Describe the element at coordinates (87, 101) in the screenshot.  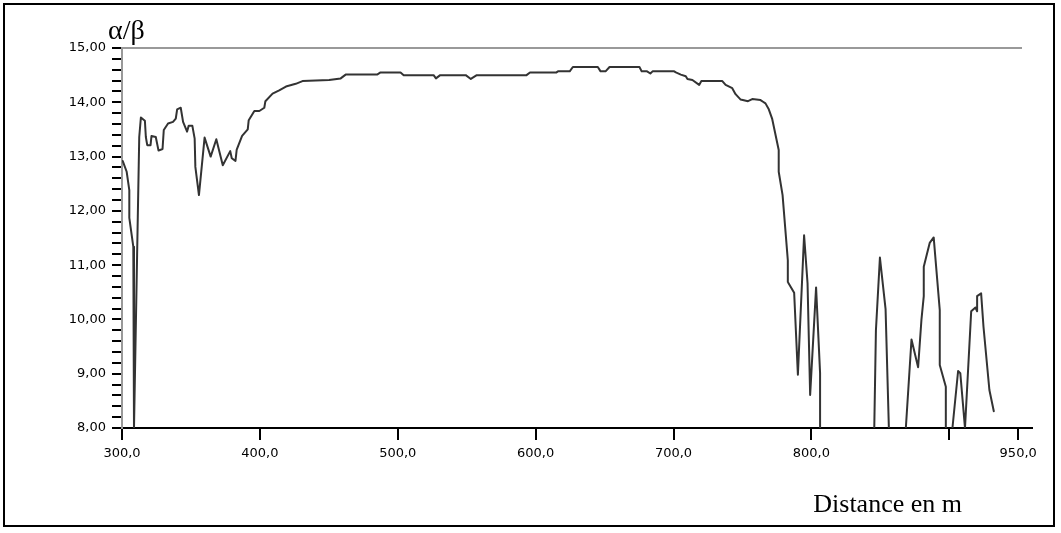
I see `y-tick-label: 14,00` at that location.